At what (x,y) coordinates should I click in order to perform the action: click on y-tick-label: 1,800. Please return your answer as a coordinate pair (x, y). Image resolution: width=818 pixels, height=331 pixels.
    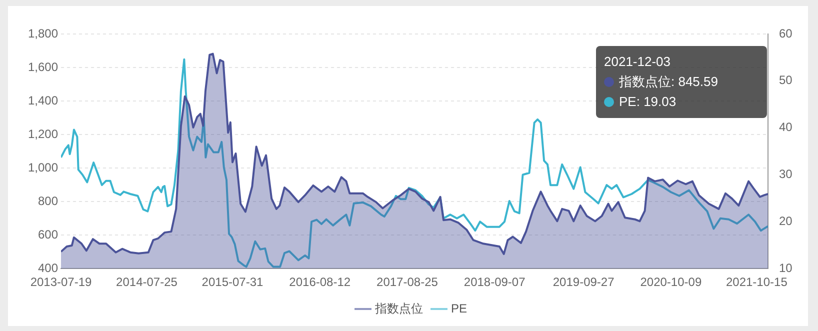
    Looking at the image, I should click on (43, 33).